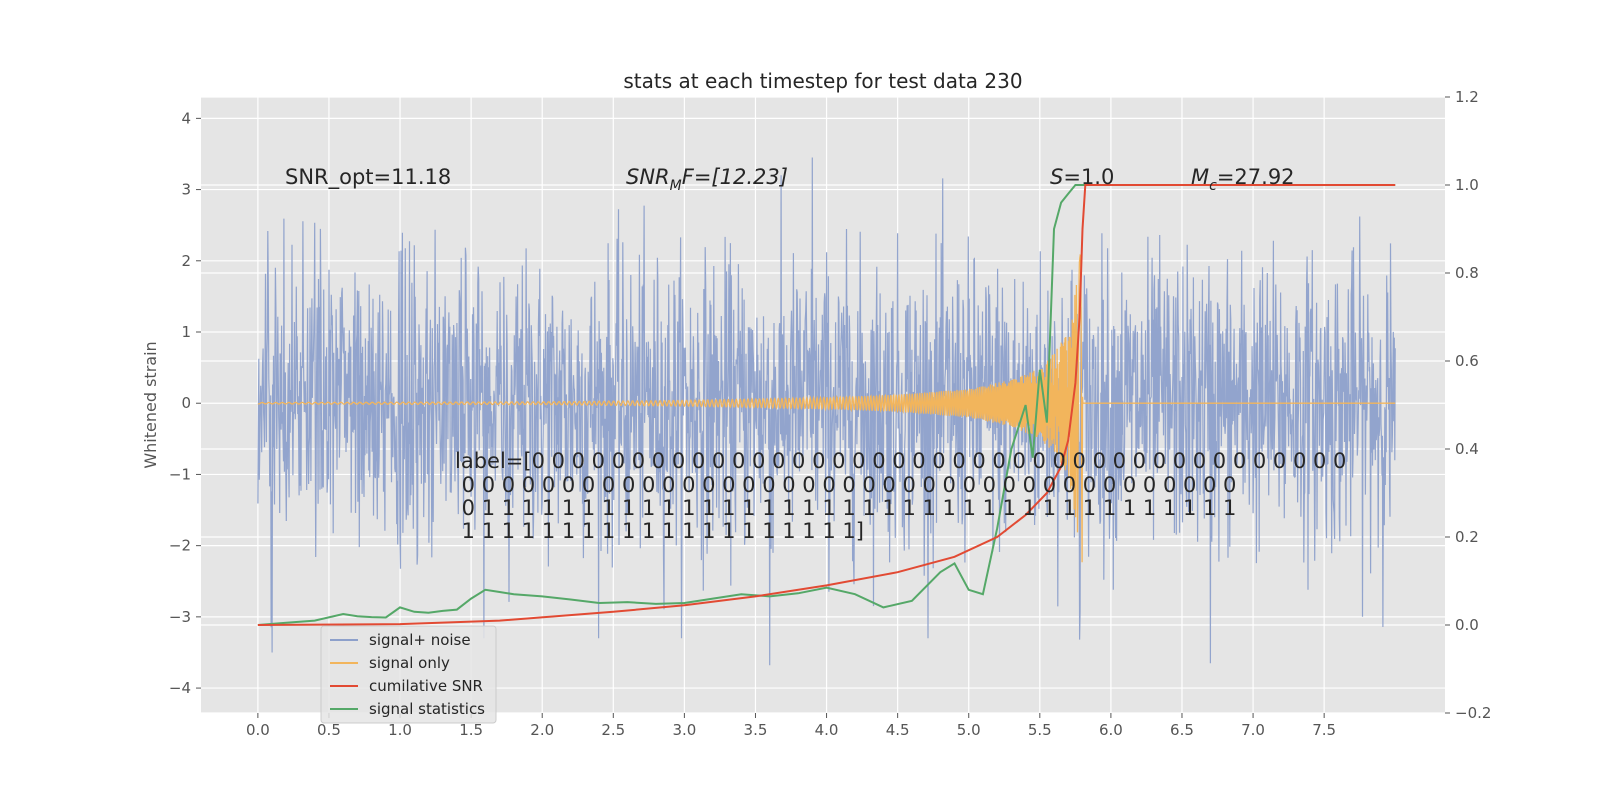  What do you see at coordinates (659, 531) in the screenshot?
I see `label-line-4: 1 1 1 1 1 1 1 1 1 1 1 1 1 1 1 1 1 1 1 1]` at bounding box center [659, 531].